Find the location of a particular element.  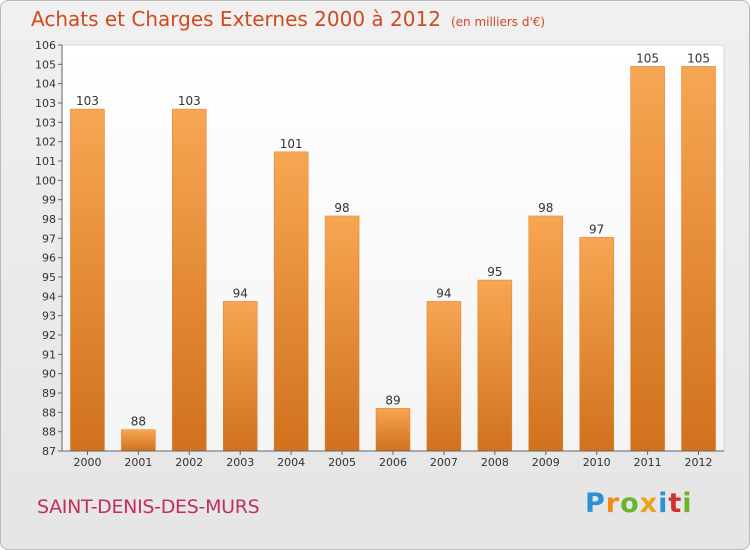

bar-value-label: 101 is located at coordinates (291, 144).